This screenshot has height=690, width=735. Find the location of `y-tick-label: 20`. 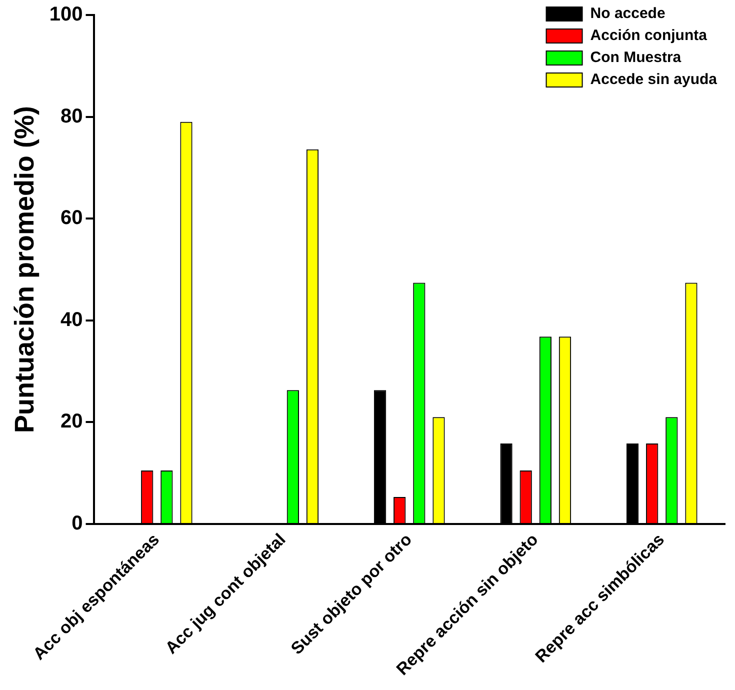

y-tick-label: 20 is located at coordinates (71, 421).